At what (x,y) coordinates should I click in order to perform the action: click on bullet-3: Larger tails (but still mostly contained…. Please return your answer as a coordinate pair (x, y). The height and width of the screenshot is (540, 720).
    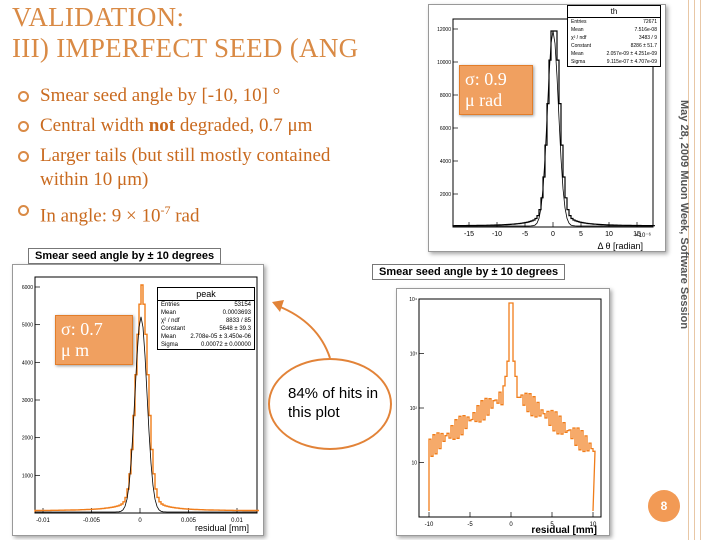
    Looking at the image, I should click on (189, 168).